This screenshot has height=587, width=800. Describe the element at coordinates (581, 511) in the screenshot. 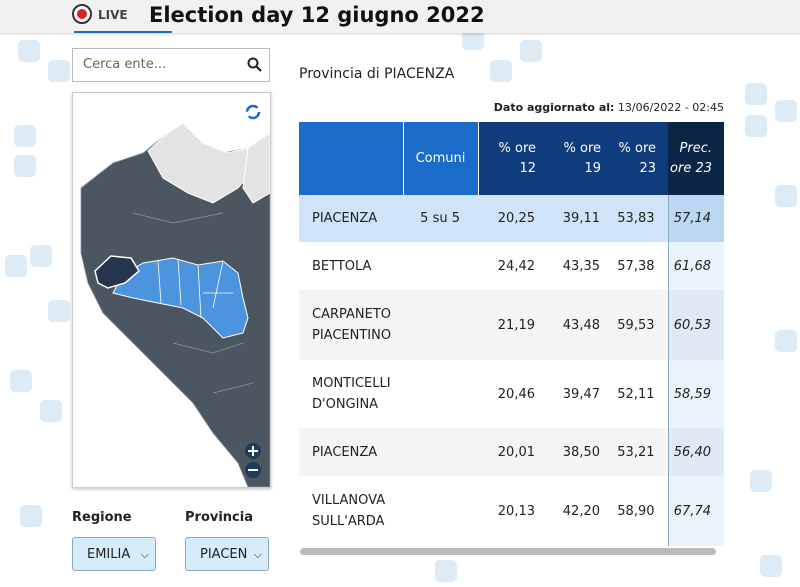

I see `value-cell: 42,20` at that location.